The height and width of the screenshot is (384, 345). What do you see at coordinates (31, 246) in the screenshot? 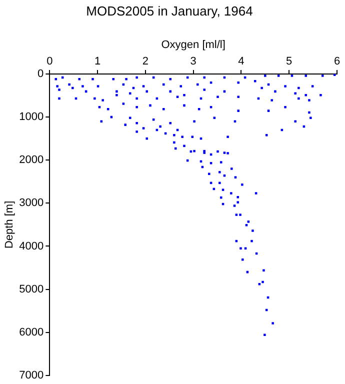
I see `y-tick-label: 4000` at bounding box center [31, 246].